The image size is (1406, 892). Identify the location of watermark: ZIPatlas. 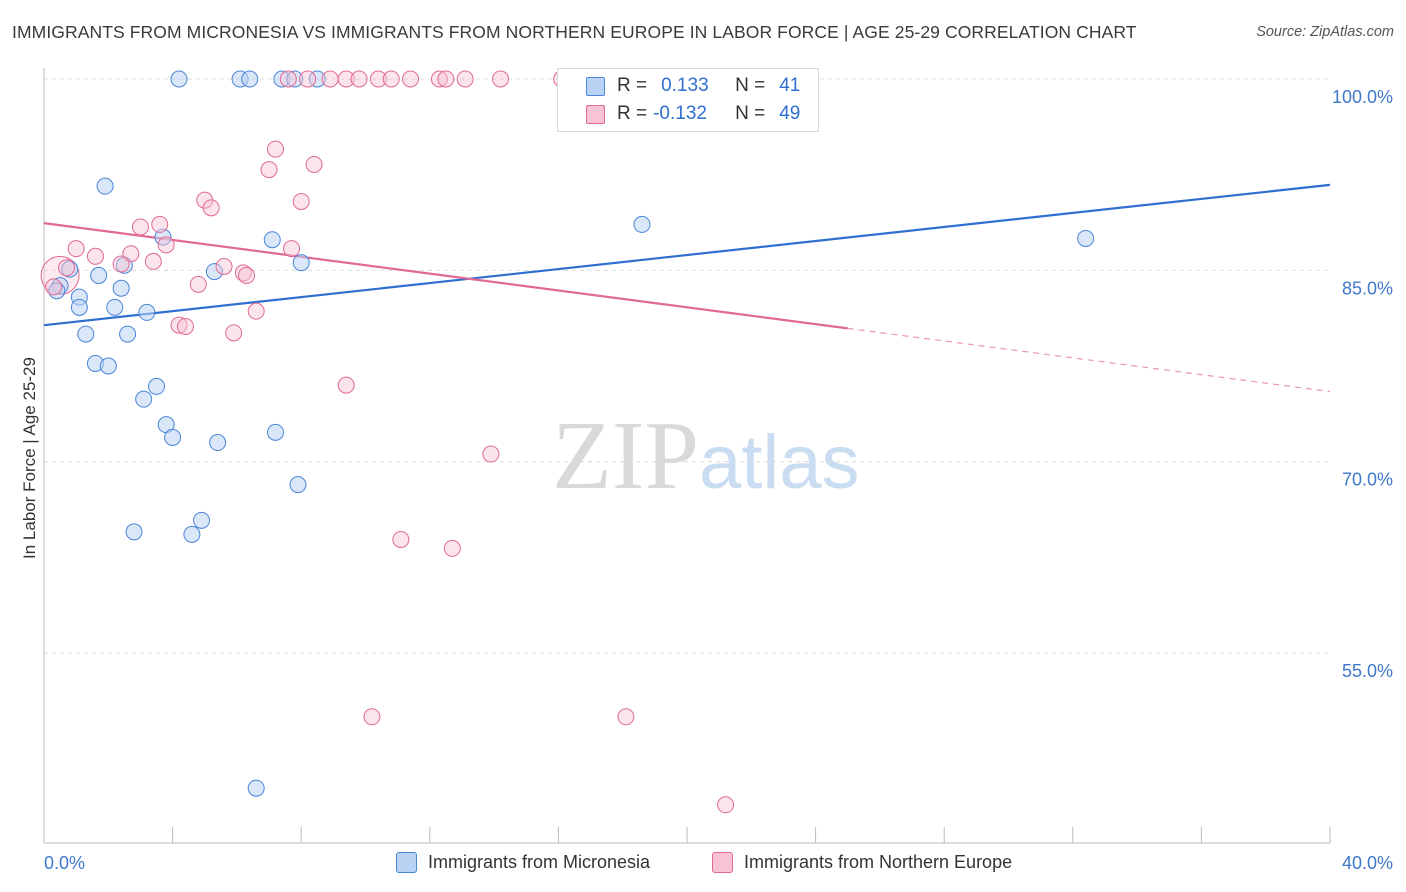
(706, 456).